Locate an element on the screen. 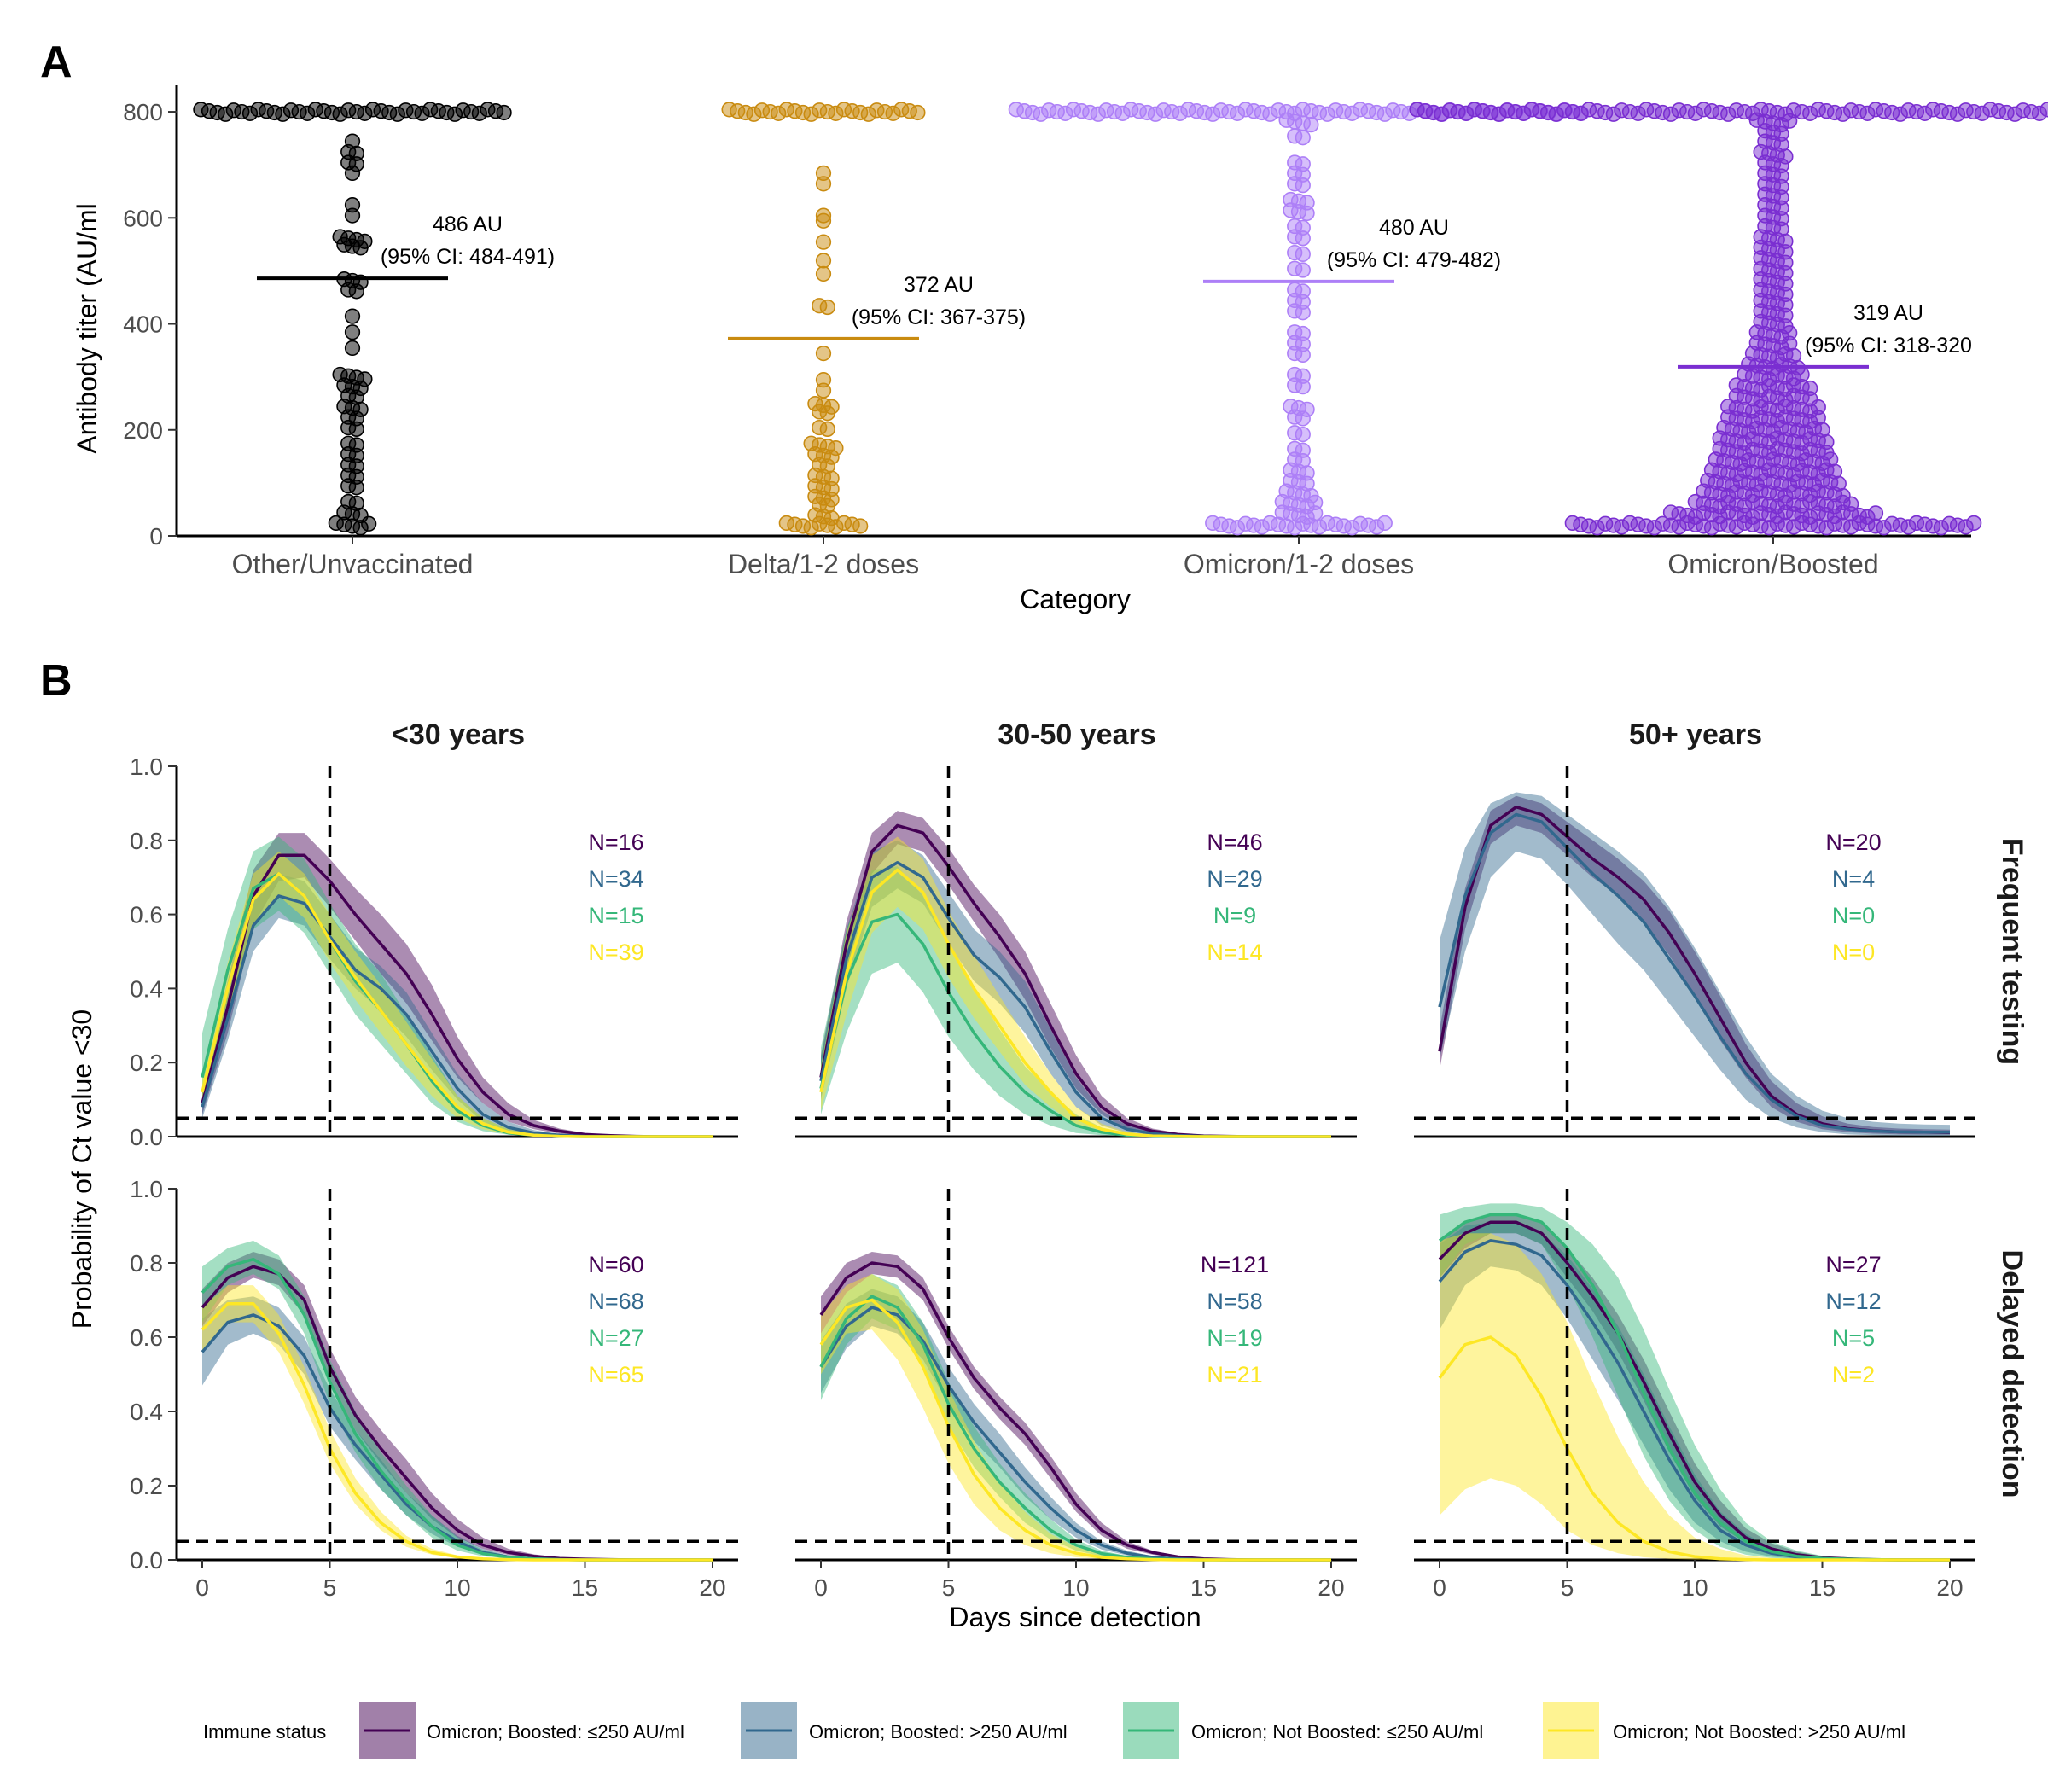 This screenshot has width=2048, height=1792. n-label: N=121 is located at coordinates (1235, 1264).